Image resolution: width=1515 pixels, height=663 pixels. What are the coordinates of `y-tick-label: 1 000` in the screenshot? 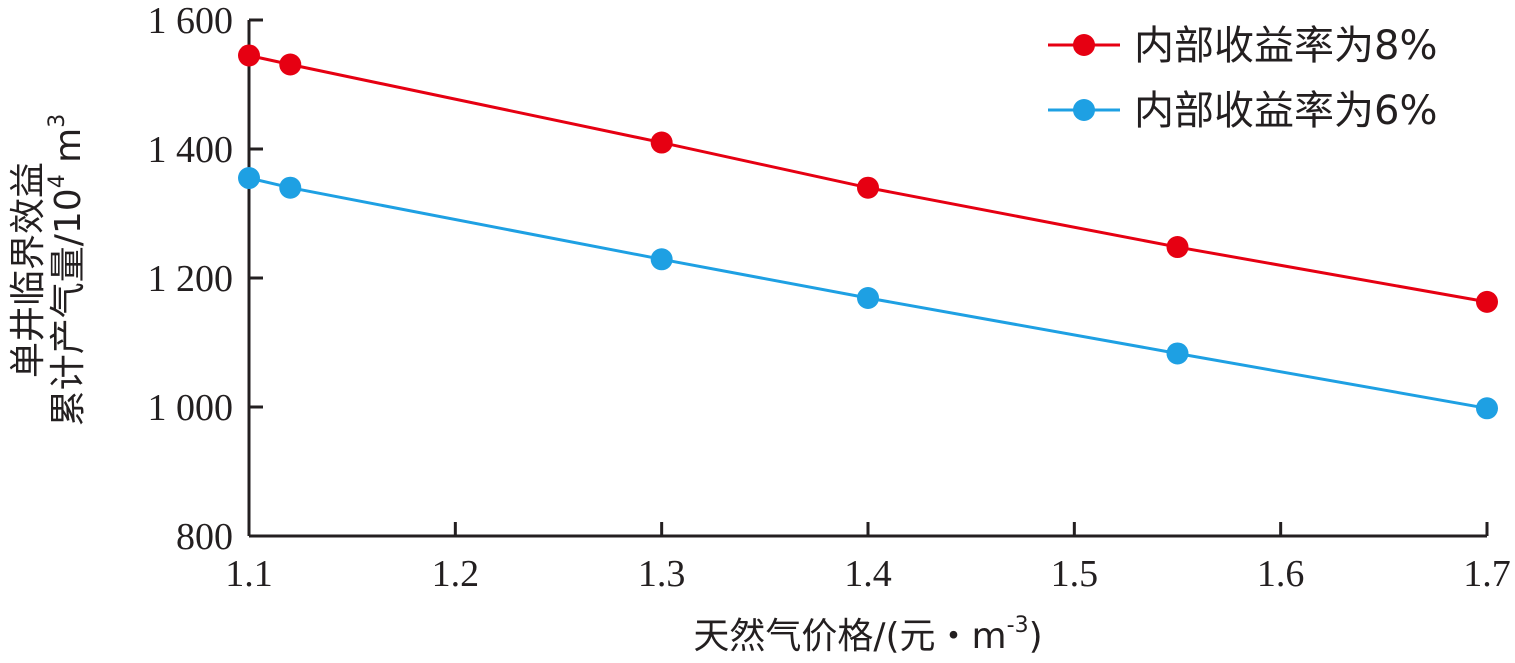 It's located at (191, 408).